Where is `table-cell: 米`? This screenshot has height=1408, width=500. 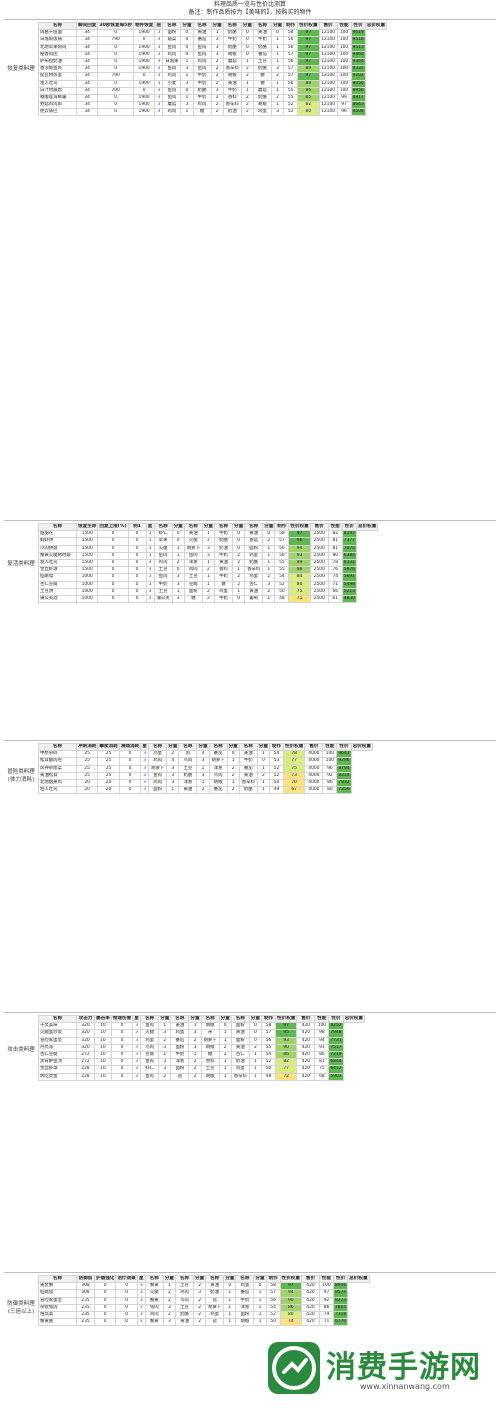
table-cell: 米 is located at coordinates (210, 1033).